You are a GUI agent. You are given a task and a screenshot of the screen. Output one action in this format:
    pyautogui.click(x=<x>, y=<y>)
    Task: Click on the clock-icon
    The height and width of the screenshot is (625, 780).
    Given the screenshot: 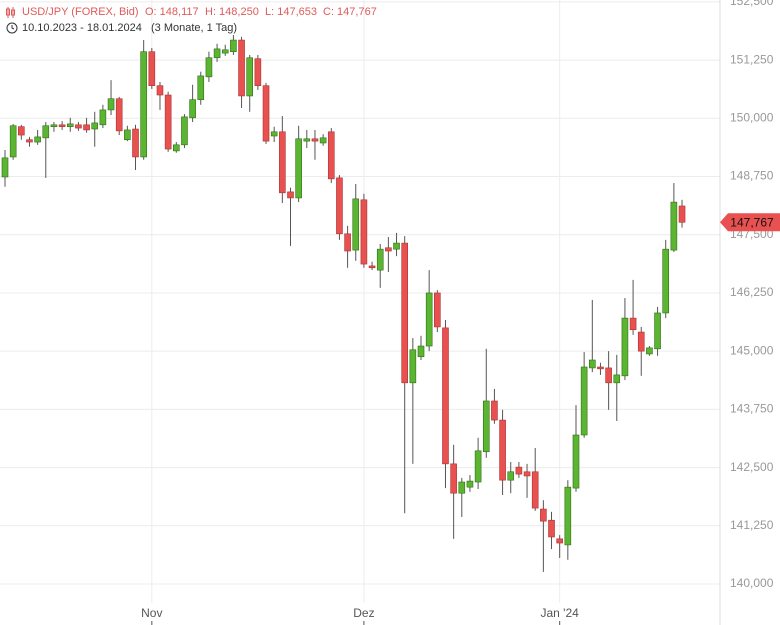 What is the action you would take?
    pyautogui.click(x=12, y=28)
    